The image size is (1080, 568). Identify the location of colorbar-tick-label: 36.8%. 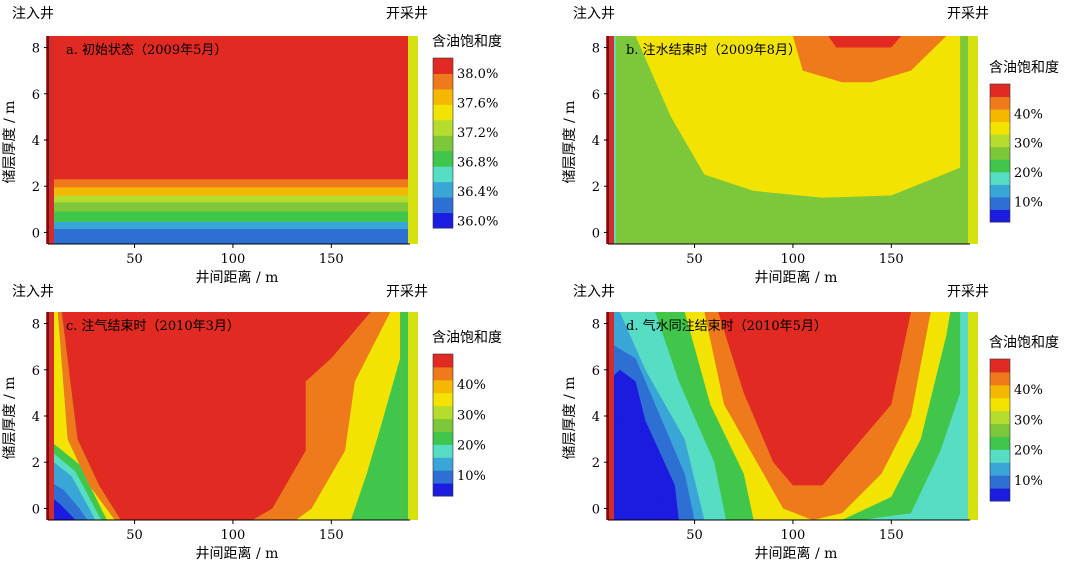
(477, 162).